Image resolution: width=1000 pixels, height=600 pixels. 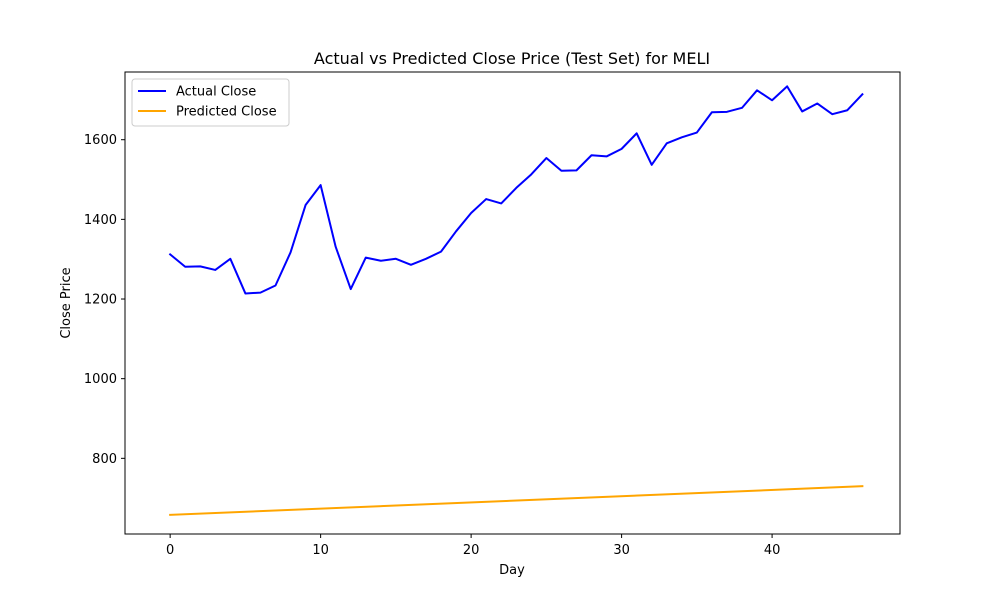 I want to click on y-axis-ticks: 800 1000 1200 1400 1600, so click(x=104, y=300).